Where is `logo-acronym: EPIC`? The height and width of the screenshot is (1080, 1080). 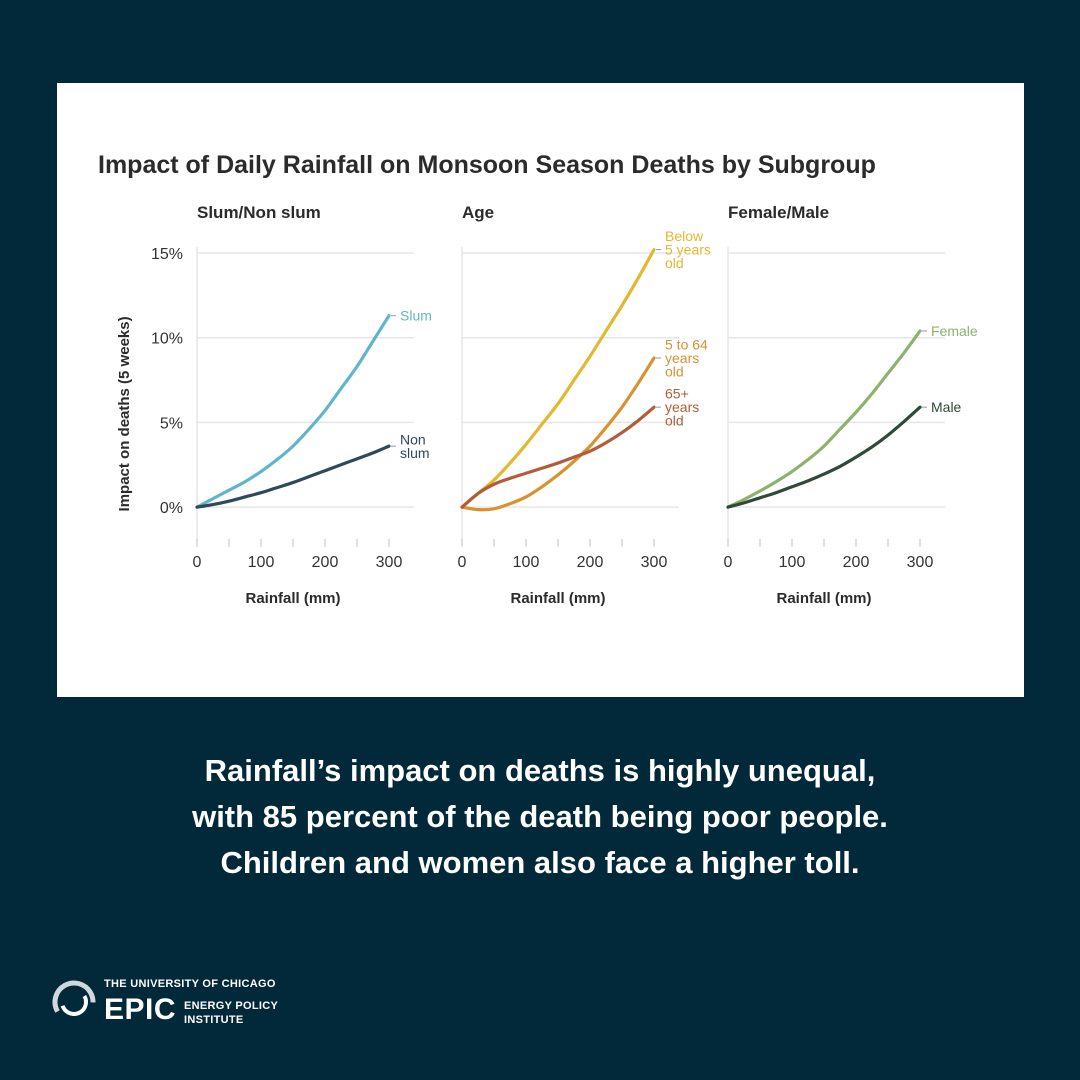 logo-acronym: EPIC is located at coordinates (140, 1009).